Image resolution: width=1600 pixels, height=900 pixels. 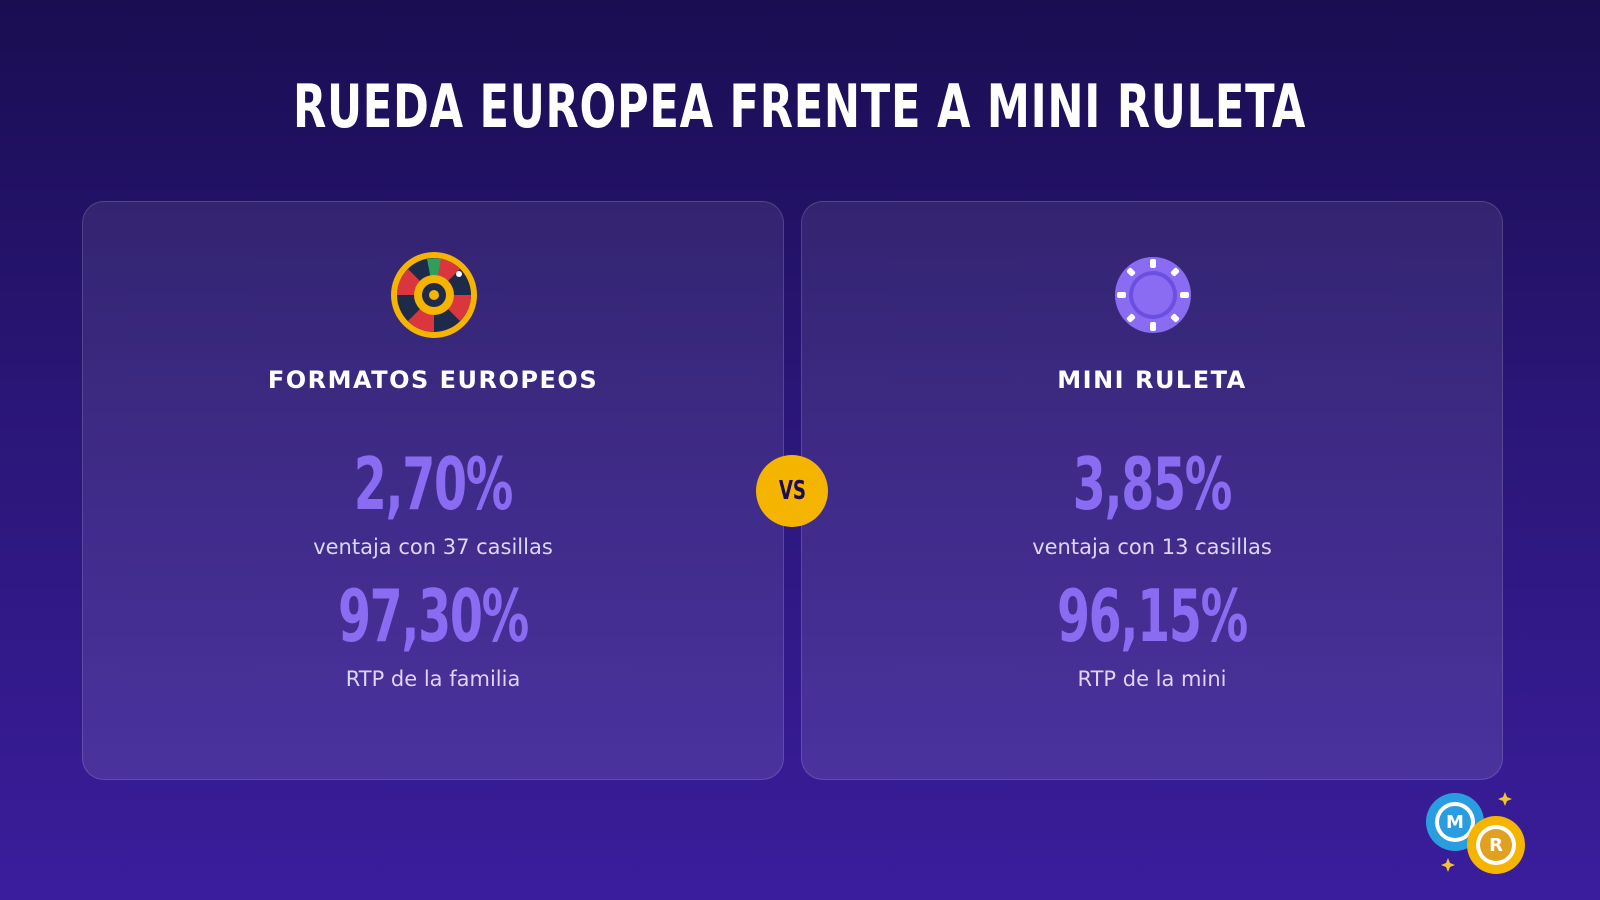 What do you see at coordinates (1455, 822) in the screenshot?
I see `logo-letter: M` at bounding box center [1455, 822].